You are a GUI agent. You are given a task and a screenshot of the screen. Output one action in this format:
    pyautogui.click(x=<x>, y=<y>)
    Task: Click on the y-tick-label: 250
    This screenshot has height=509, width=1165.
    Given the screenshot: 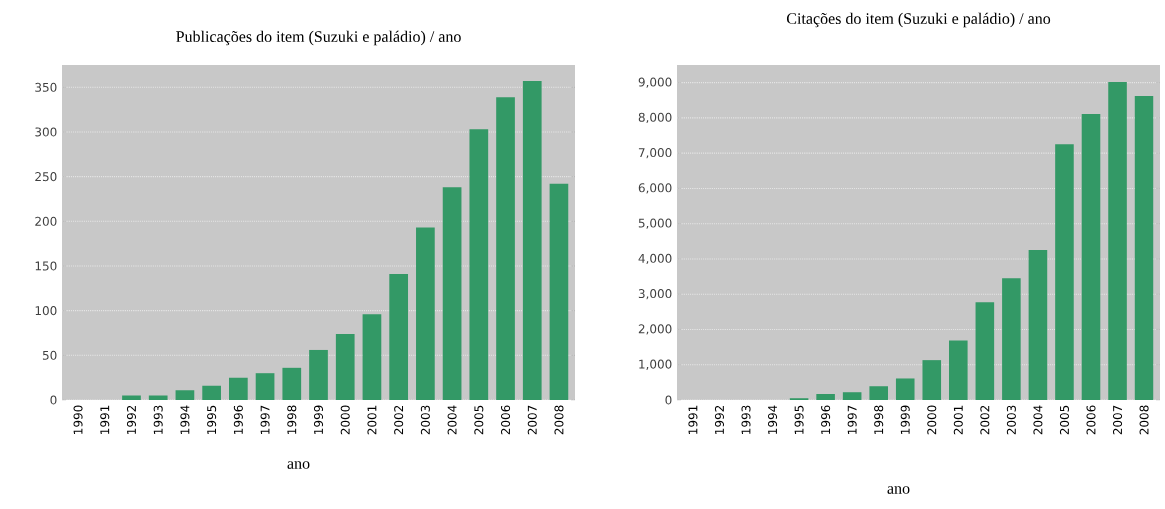 What is the action you would take?
    pyautogui.click(x=46, y=177)
    